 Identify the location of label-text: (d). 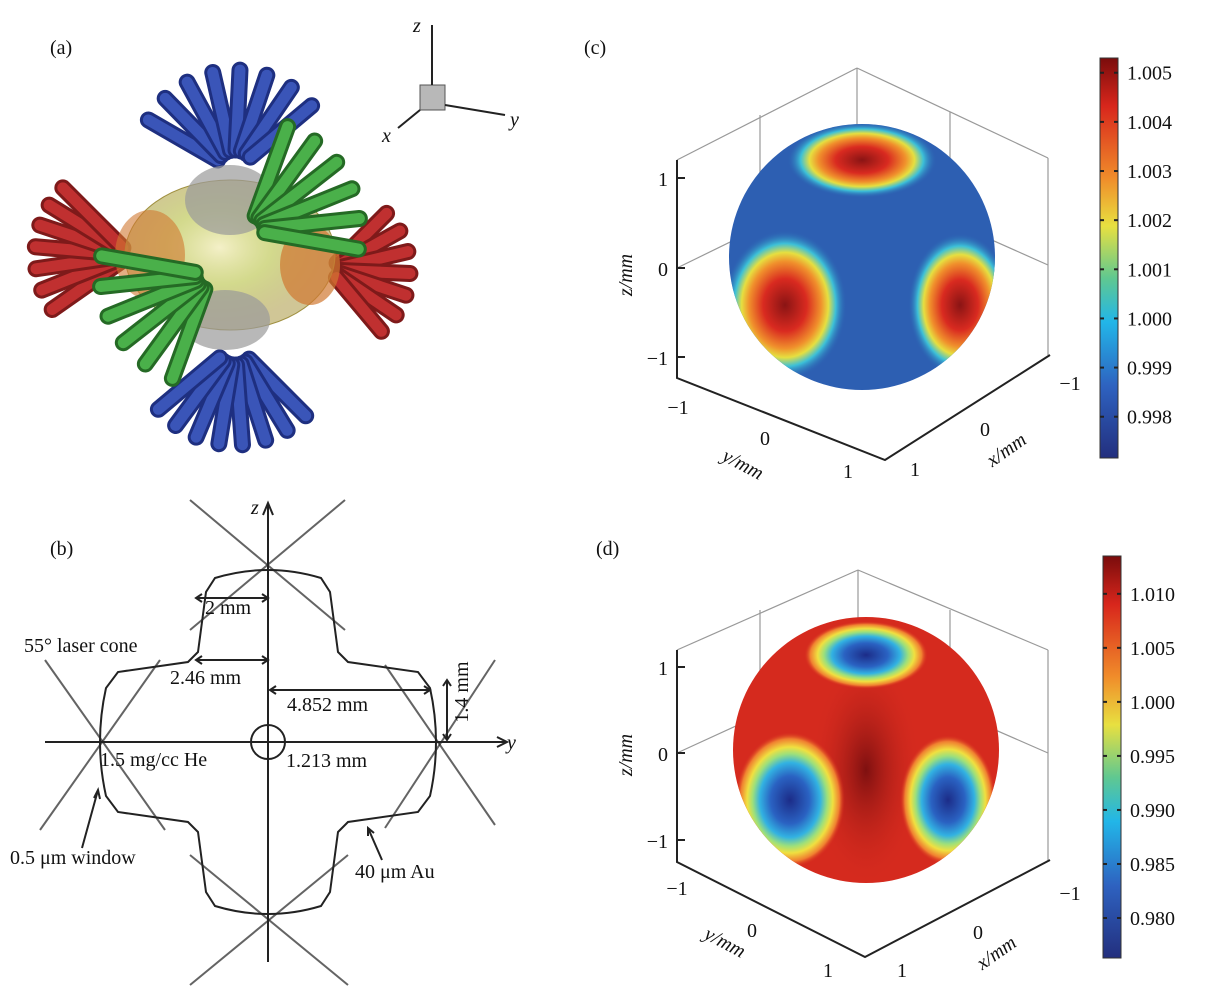
(607, 549).